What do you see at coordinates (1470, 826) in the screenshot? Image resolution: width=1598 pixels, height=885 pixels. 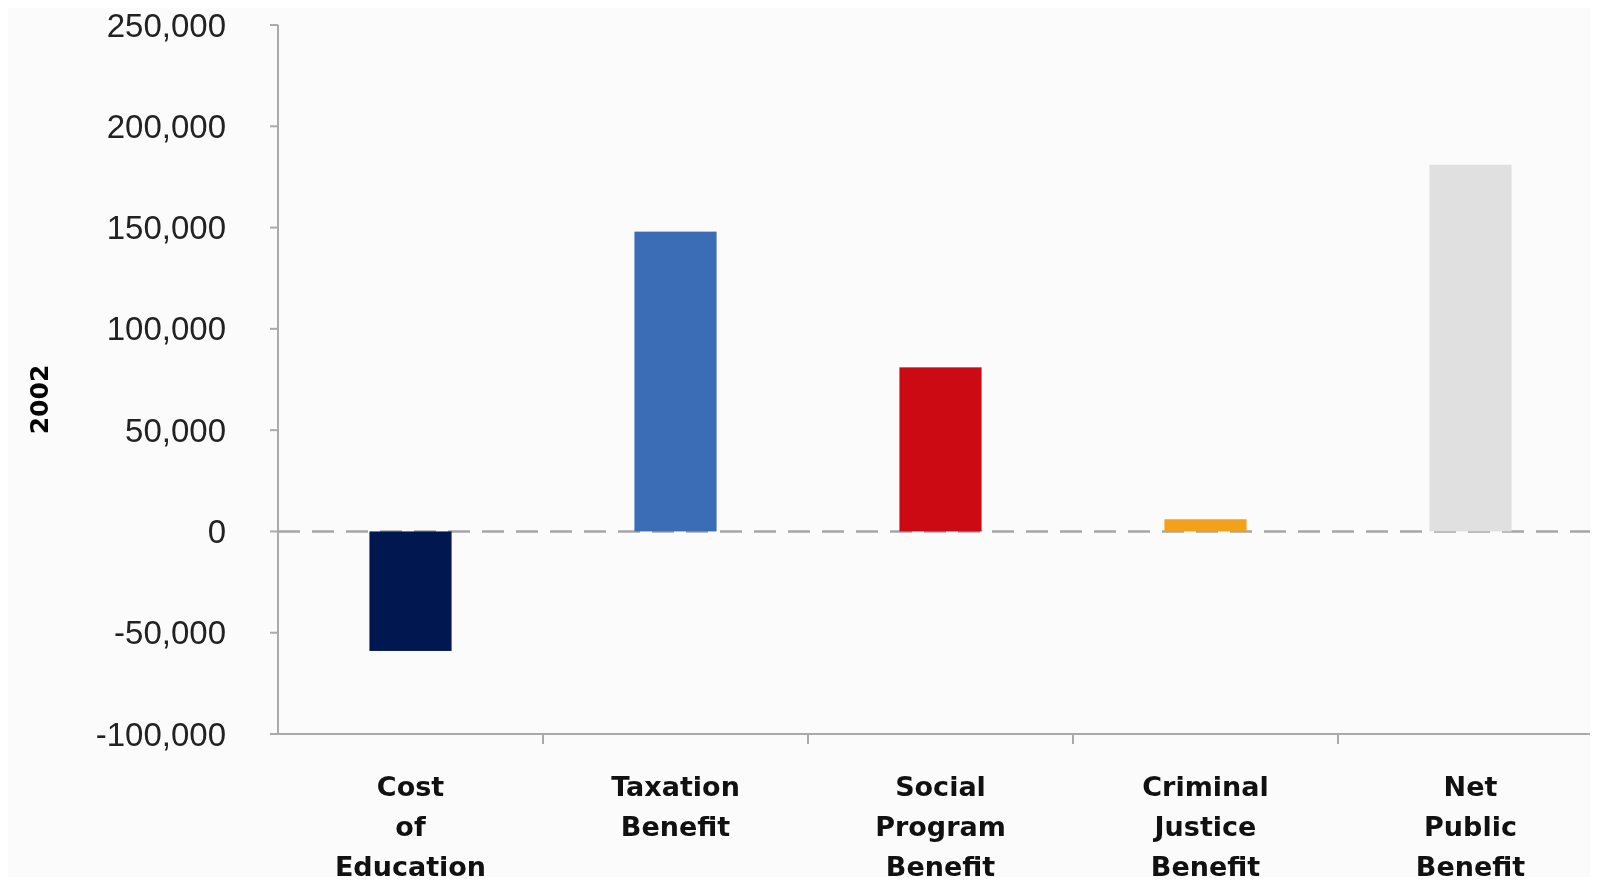 I see `x-tick-label: Net Public Benefit` at bounding box center [1470, 826].